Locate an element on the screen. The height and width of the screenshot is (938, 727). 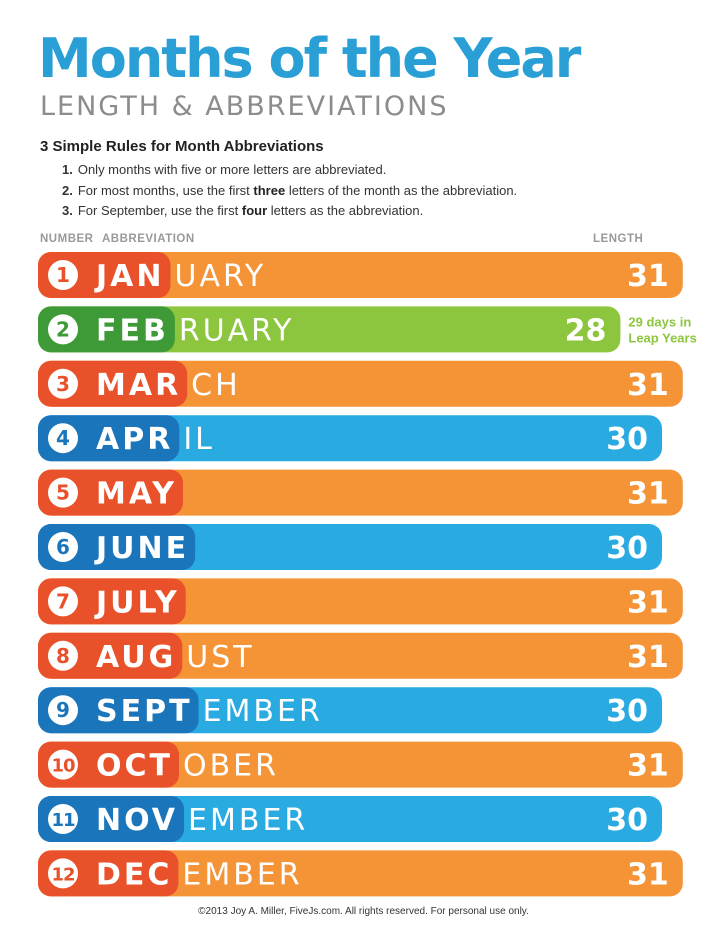
month-number: 8 is located at coordinates (63, 656).